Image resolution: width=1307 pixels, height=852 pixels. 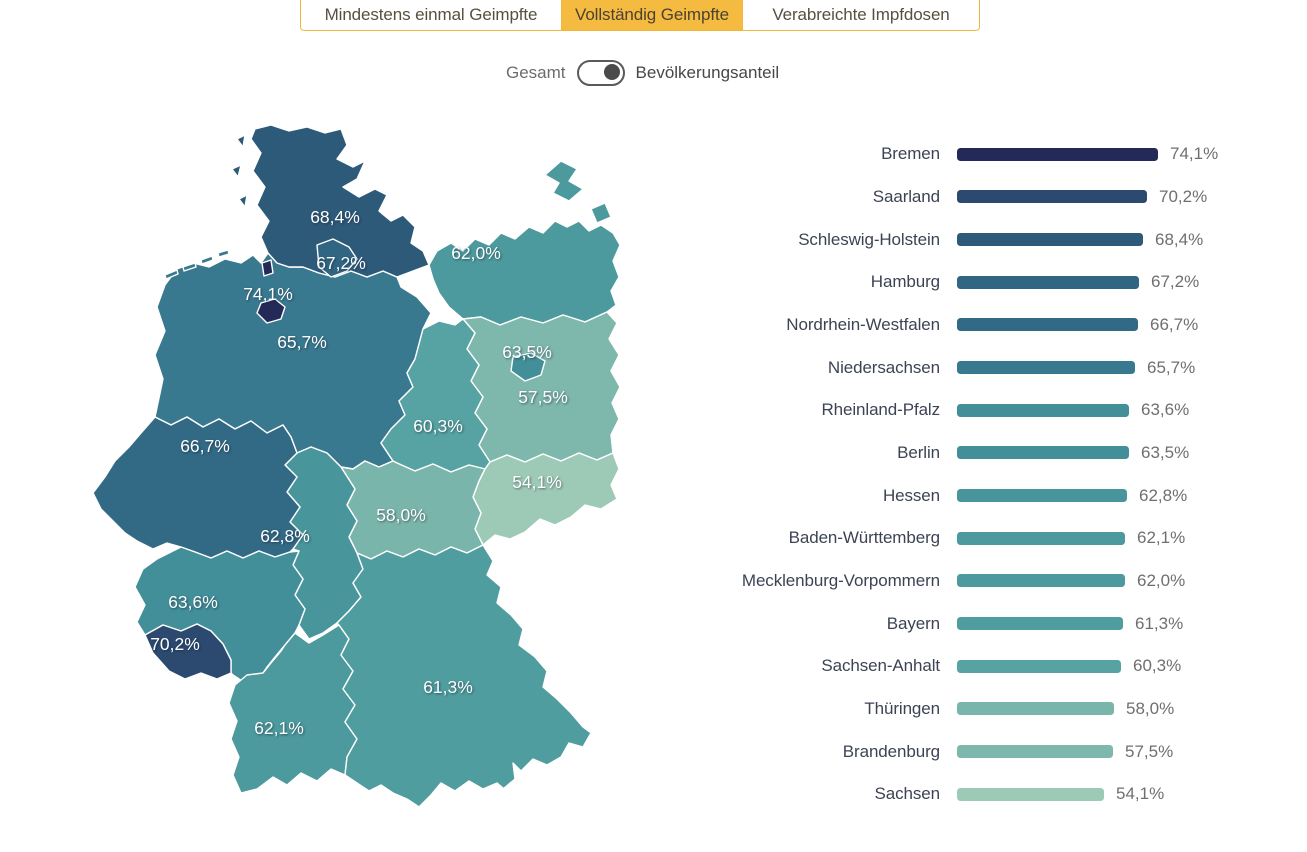 I want to click on bar-row: Thüringen 58,0%, so click(x=963, y=709).